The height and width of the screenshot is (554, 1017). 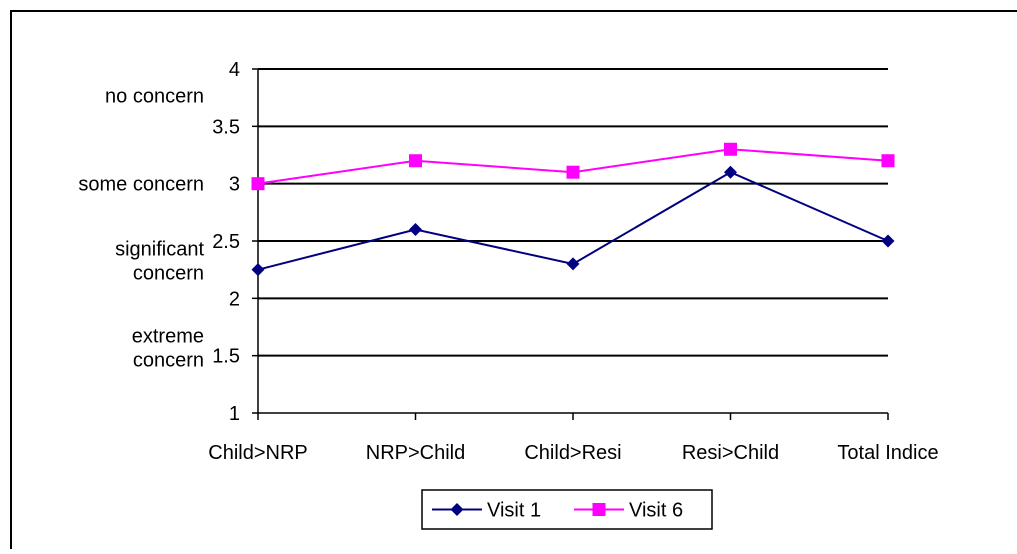 What do you see at coordinates (514, 511) in the screenshot?
I see `legend-label: Visit 1` at bounding box center [514, 511].